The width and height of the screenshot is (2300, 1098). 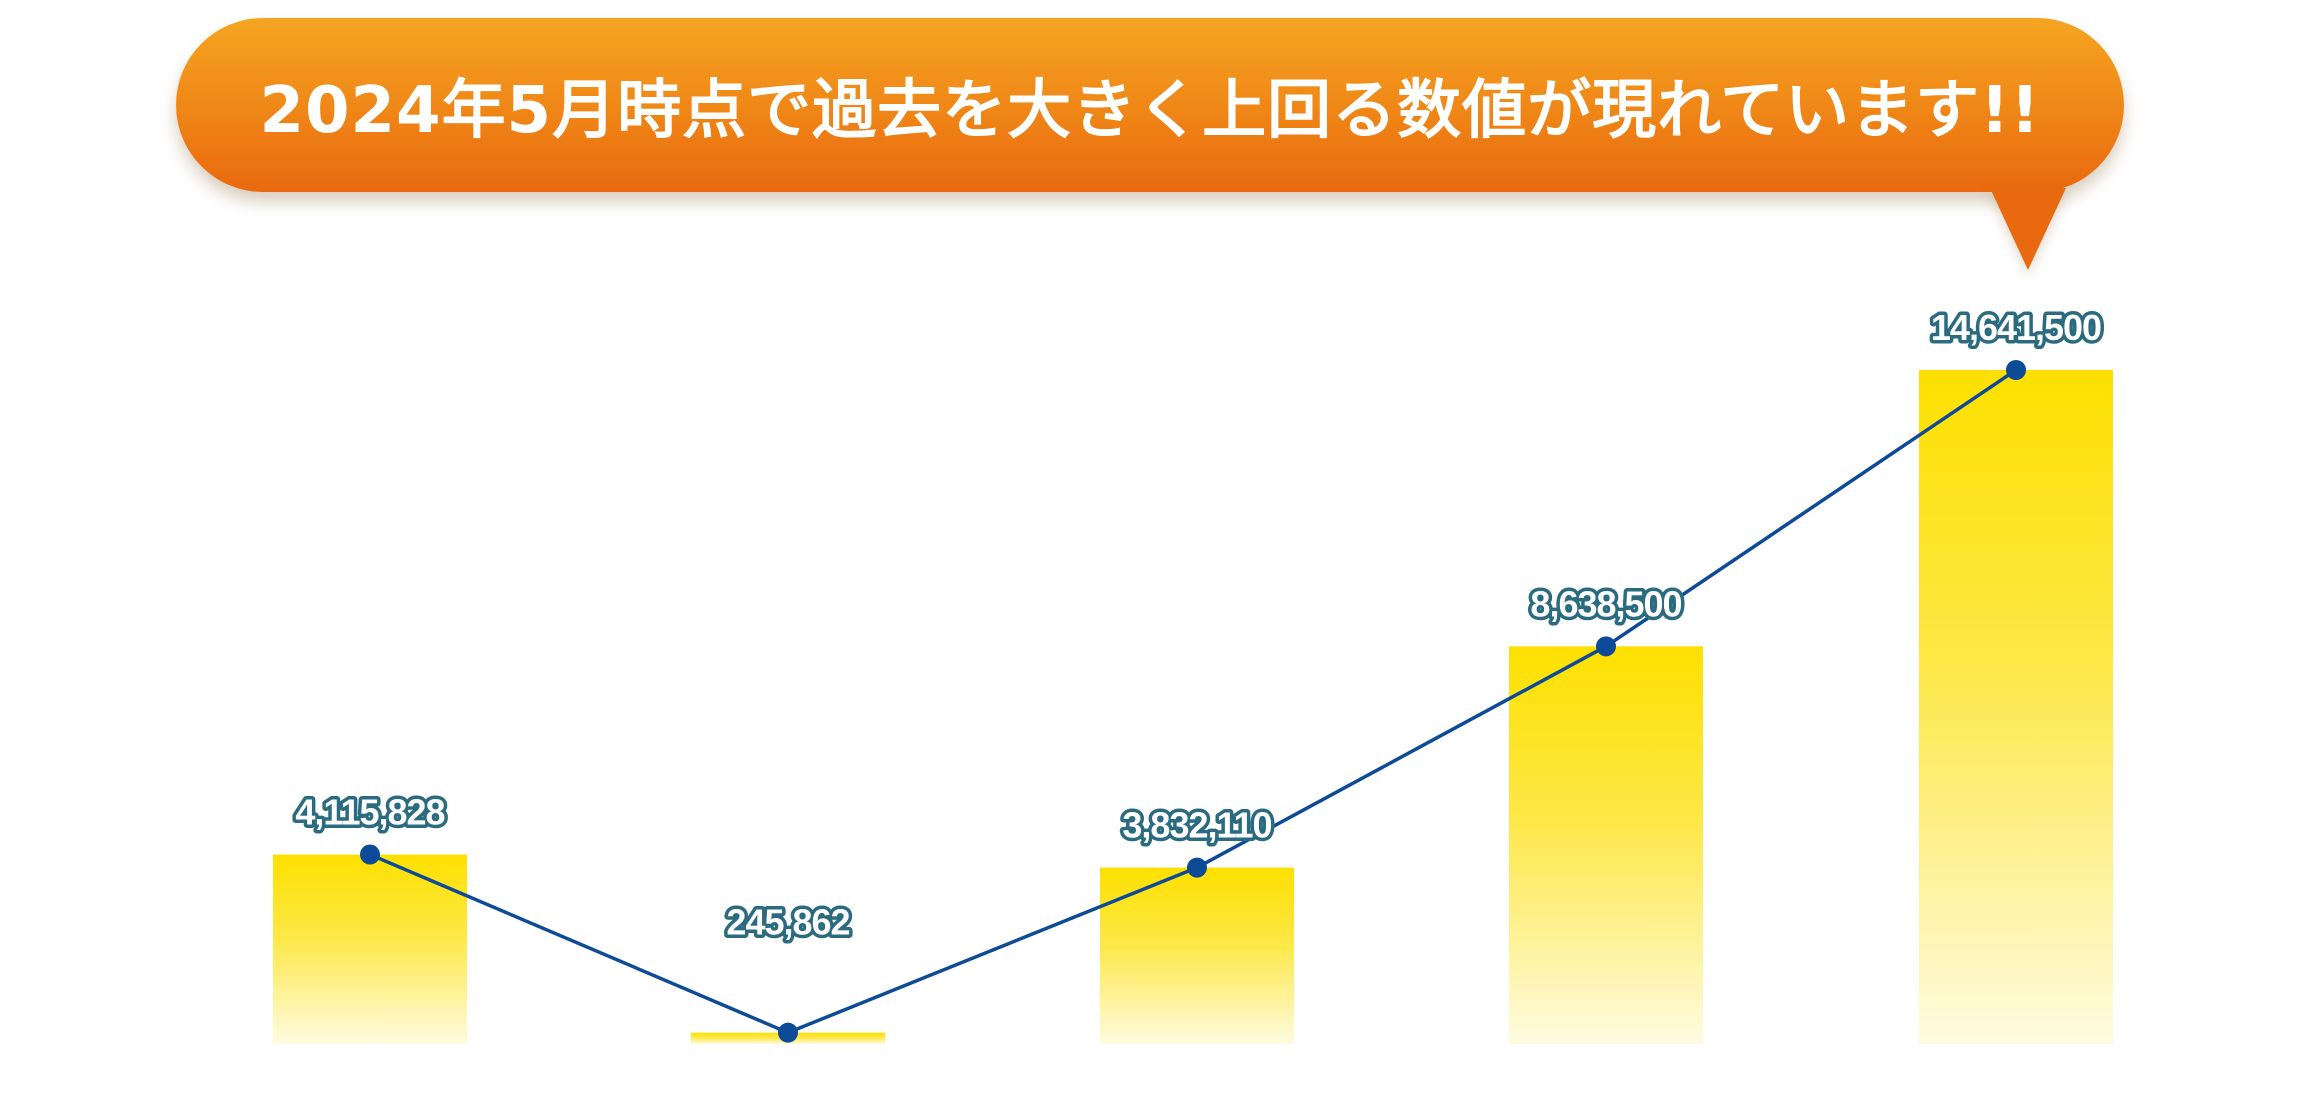 I want to click on headline-banner, so click(x=1150, y=105).